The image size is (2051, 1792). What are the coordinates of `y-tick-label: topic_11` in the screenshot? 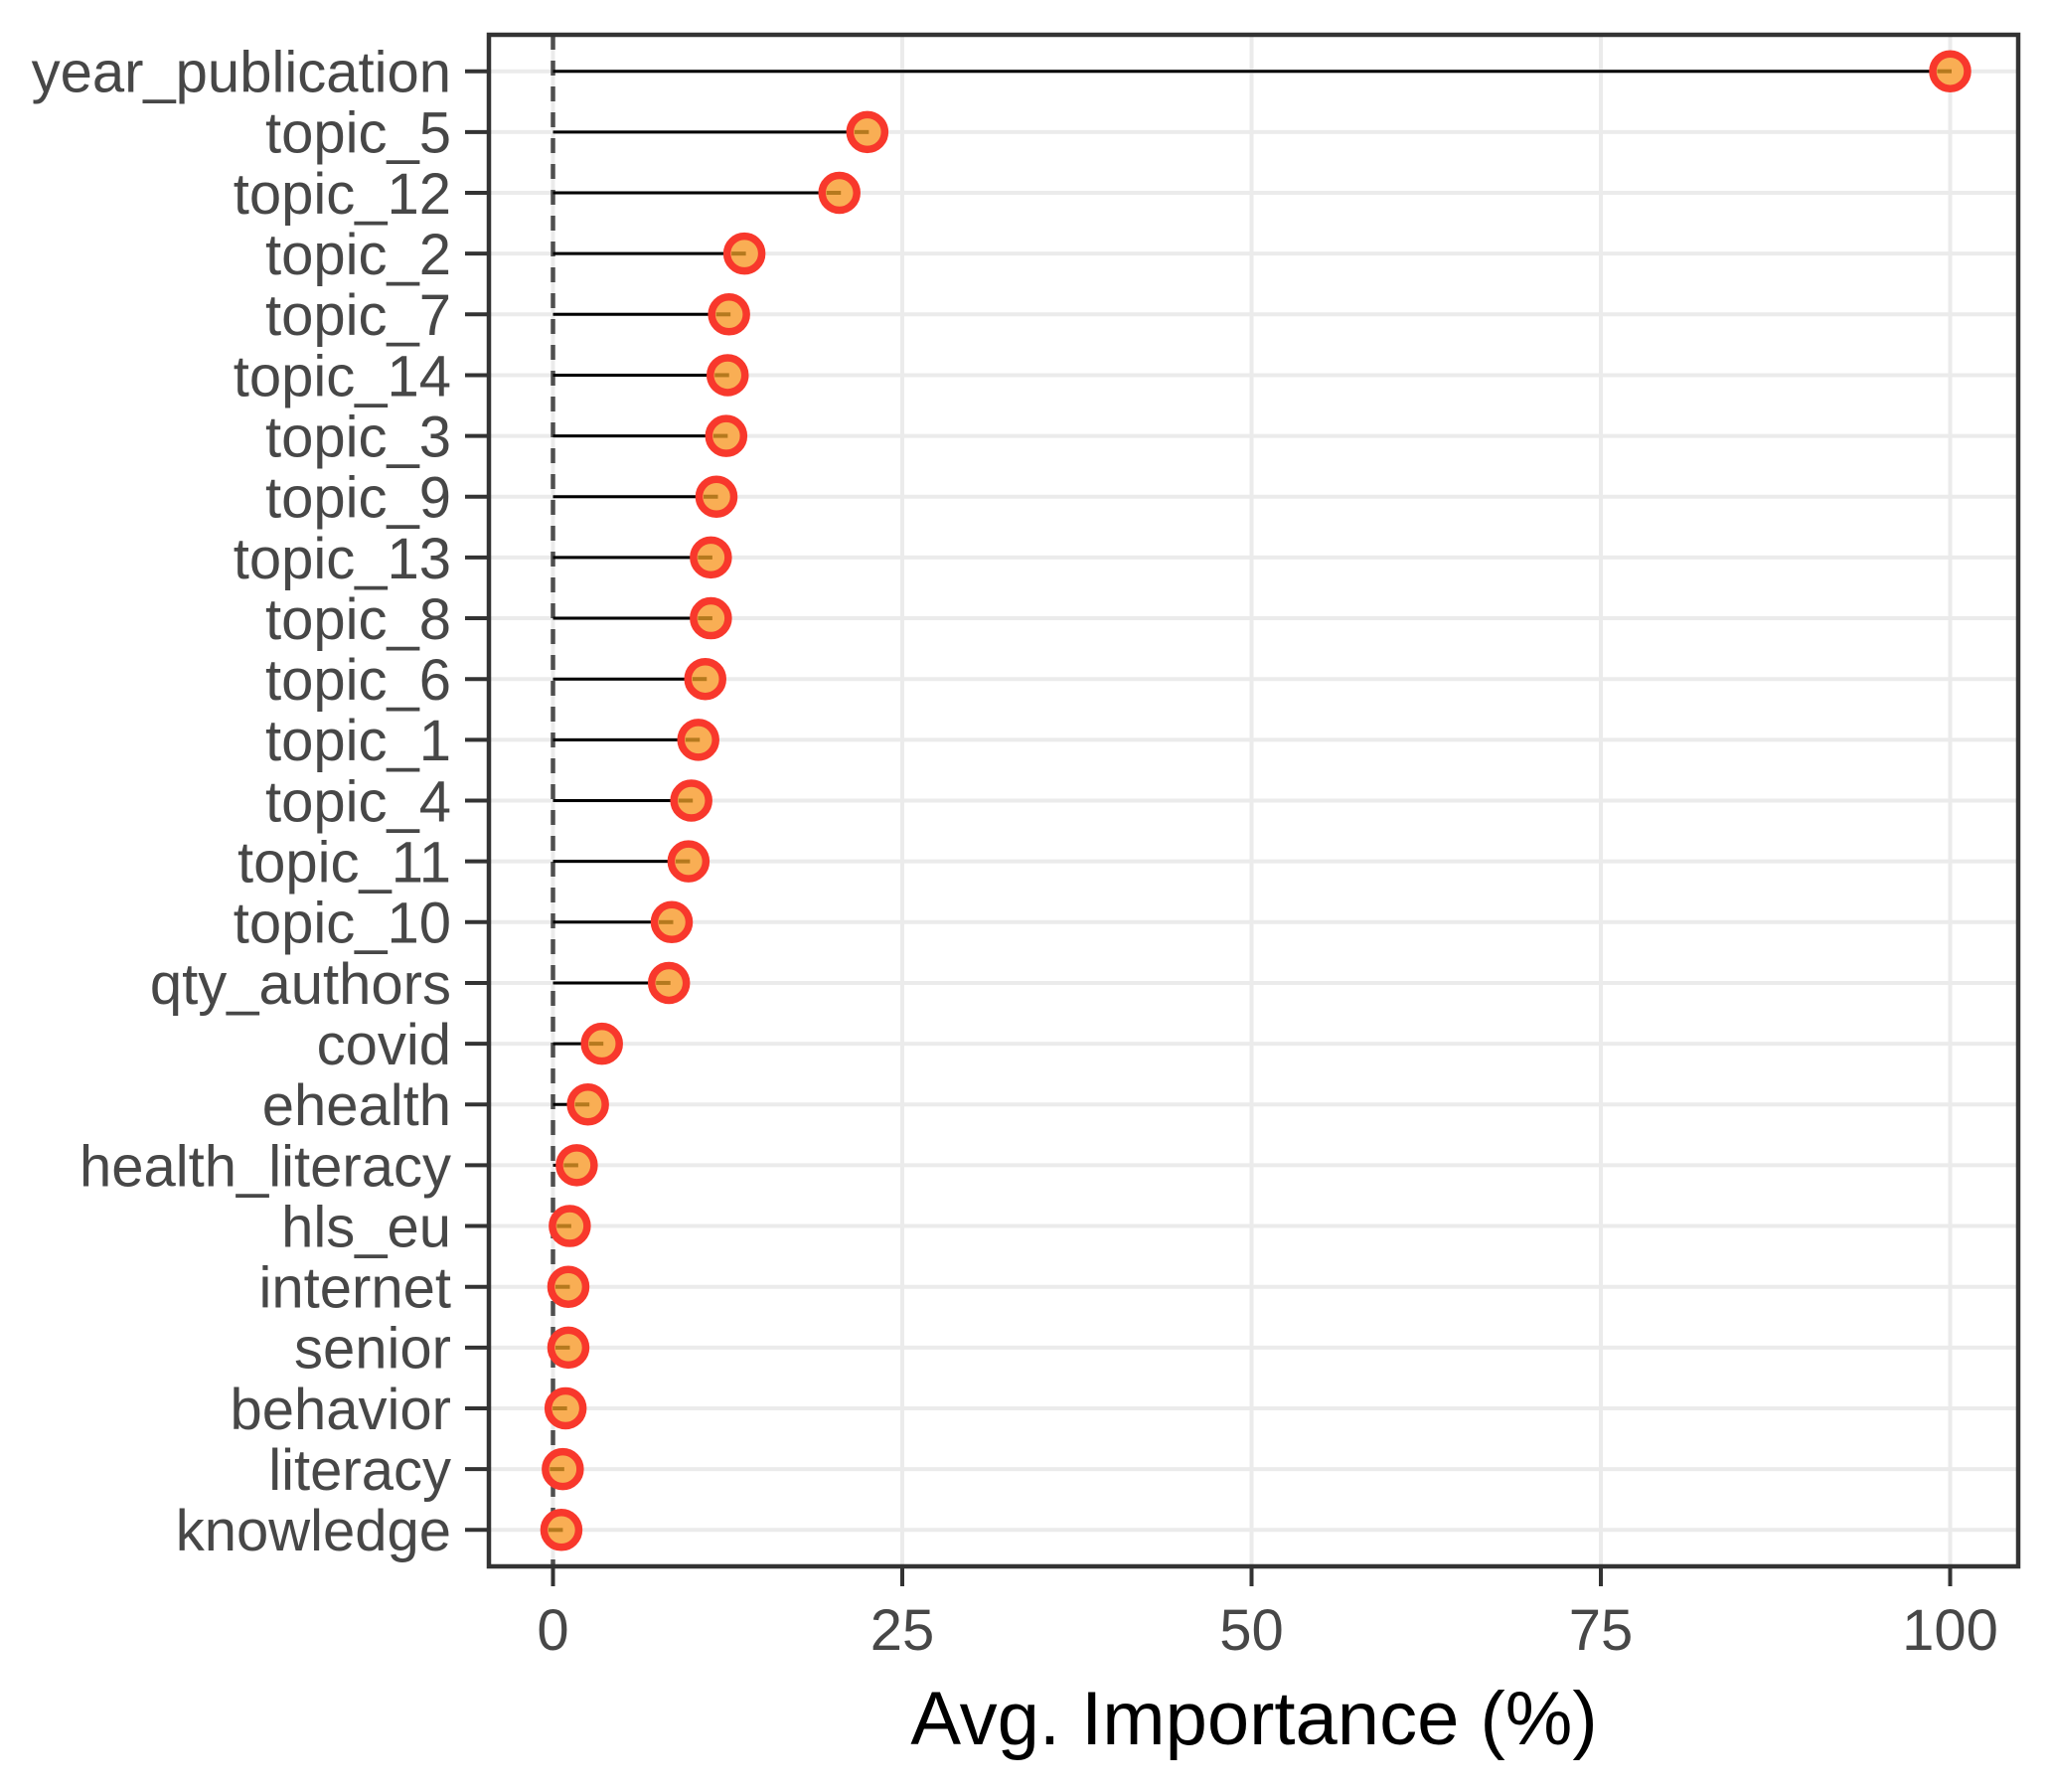 It's located at (344, 863).